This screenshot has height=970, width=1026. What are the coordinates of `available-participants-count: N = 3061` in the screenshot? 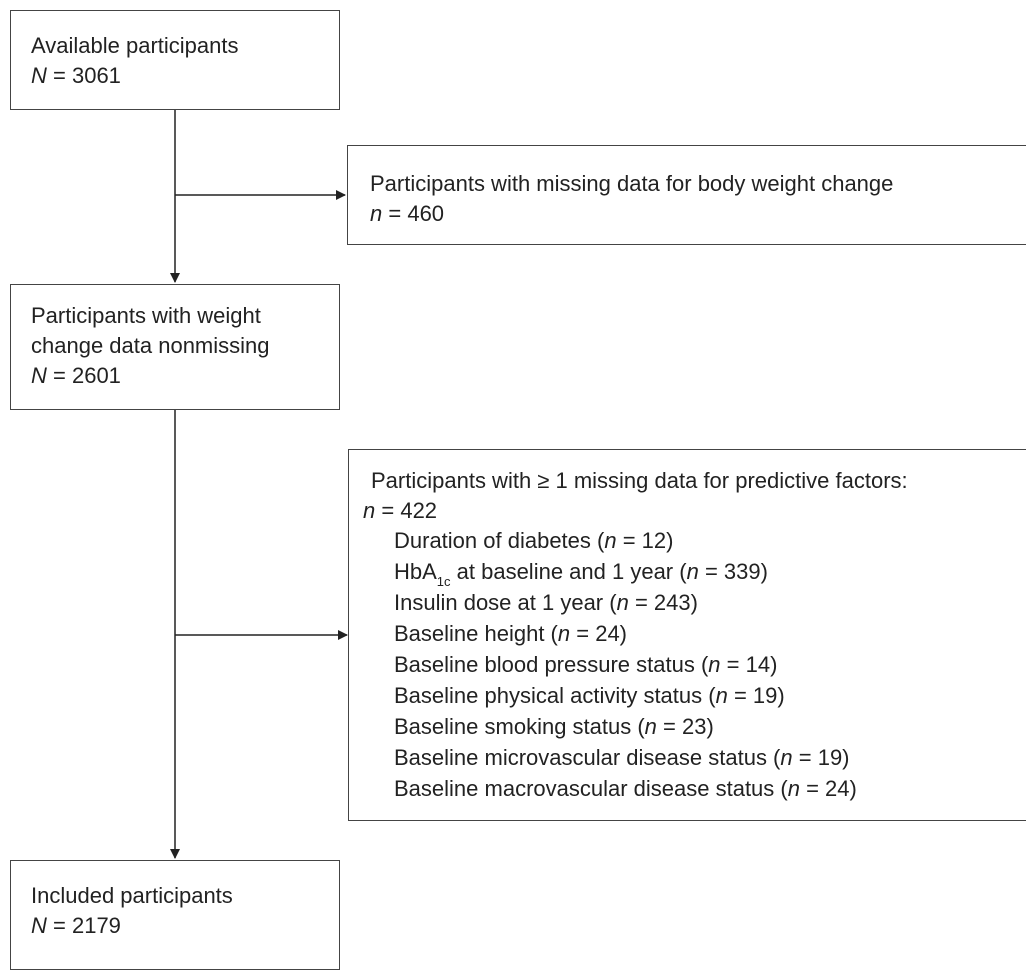 It's located at (76, 75).